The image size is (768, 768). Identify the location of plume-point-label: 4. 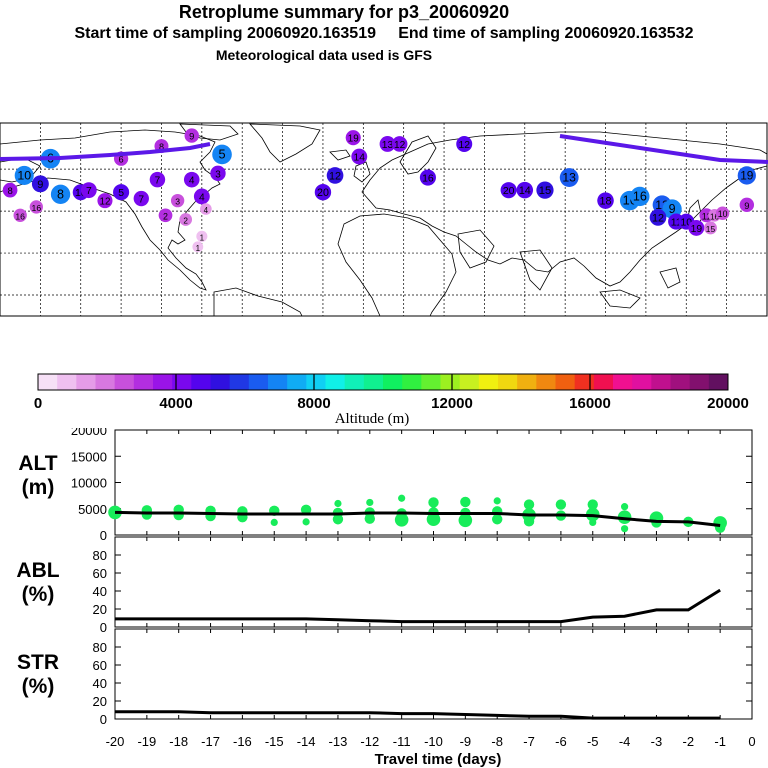
(192, 181).